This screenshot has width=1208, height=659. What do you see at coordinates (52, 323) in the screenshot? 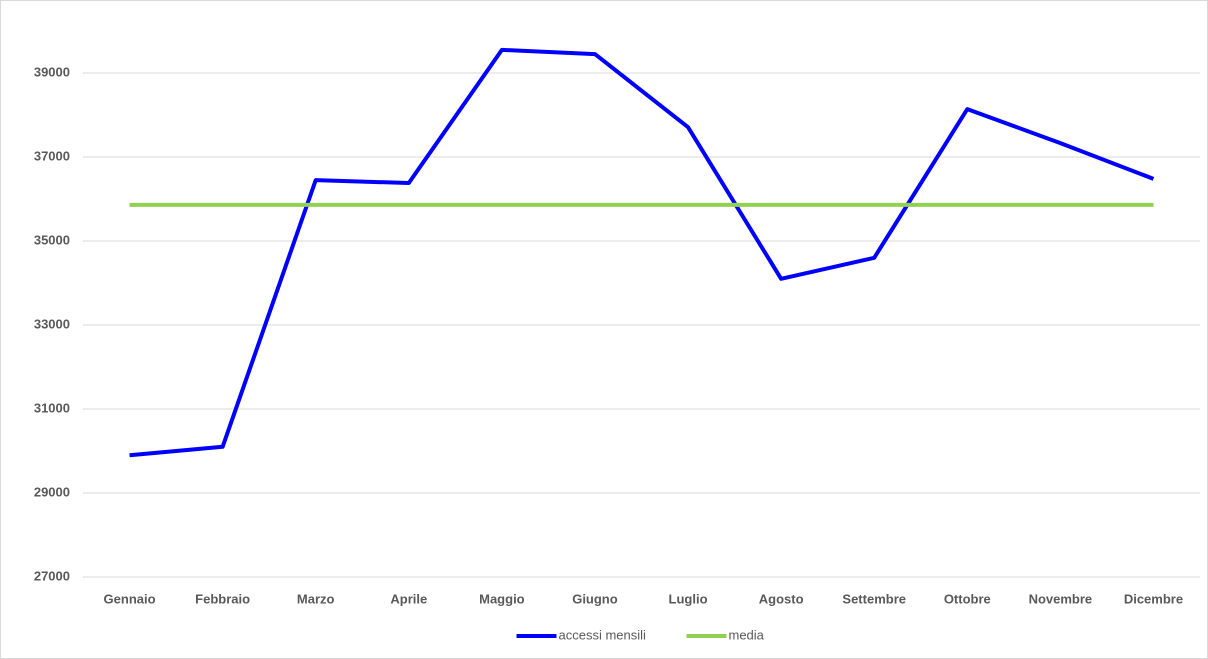
I see `y-tick-label: 33000` at bounding box center [52, 323].